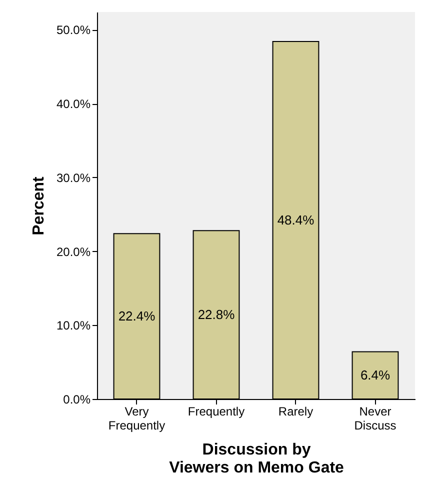 The width and height of the screenshot is (434, 498). What do you see at coordinates (77, 399) in the screenshot?
I see `y-tick-label: 0.0%` at bounding box center [77, 399].